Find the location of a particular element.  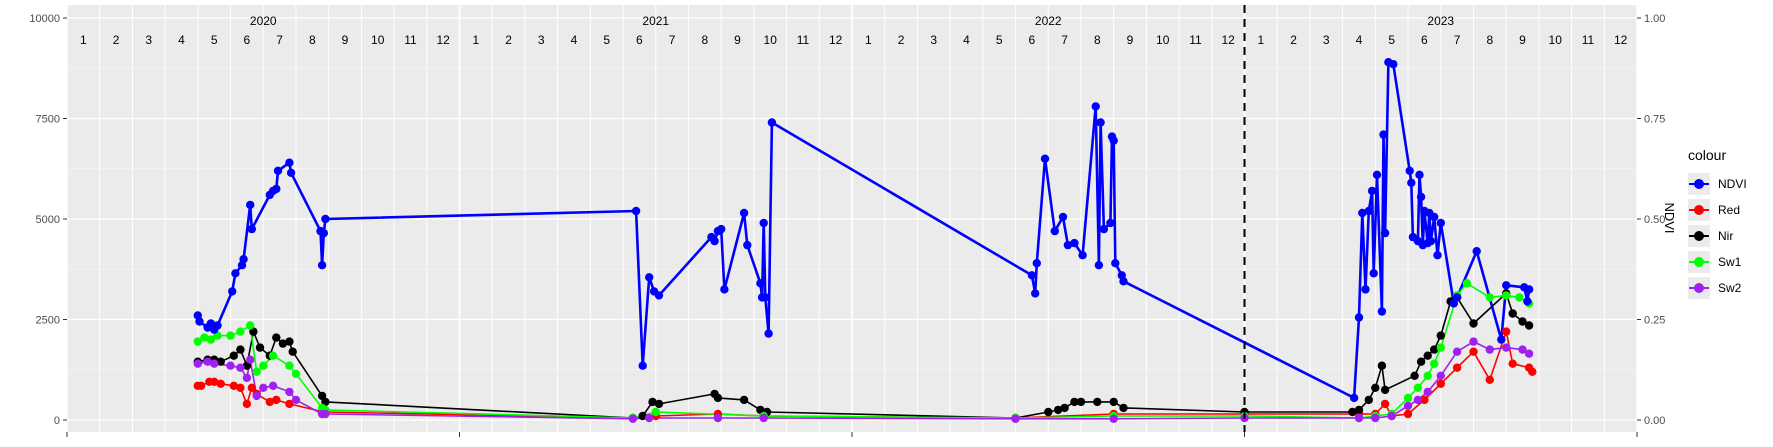

legend-key-point-sw2 is located at coordinates (1699, 288).